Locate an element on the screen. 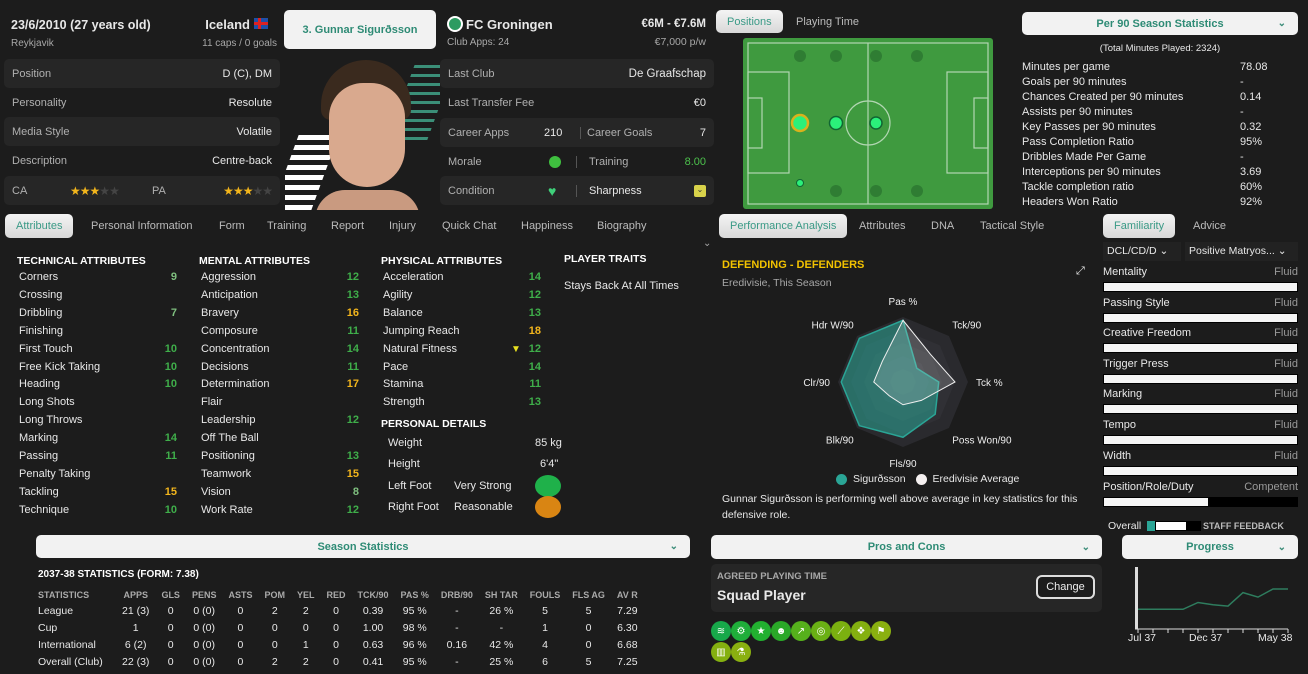 The width and height of the screenshot is (1308, 674). table-cell: 25 % is located at coordinates (501, 661).